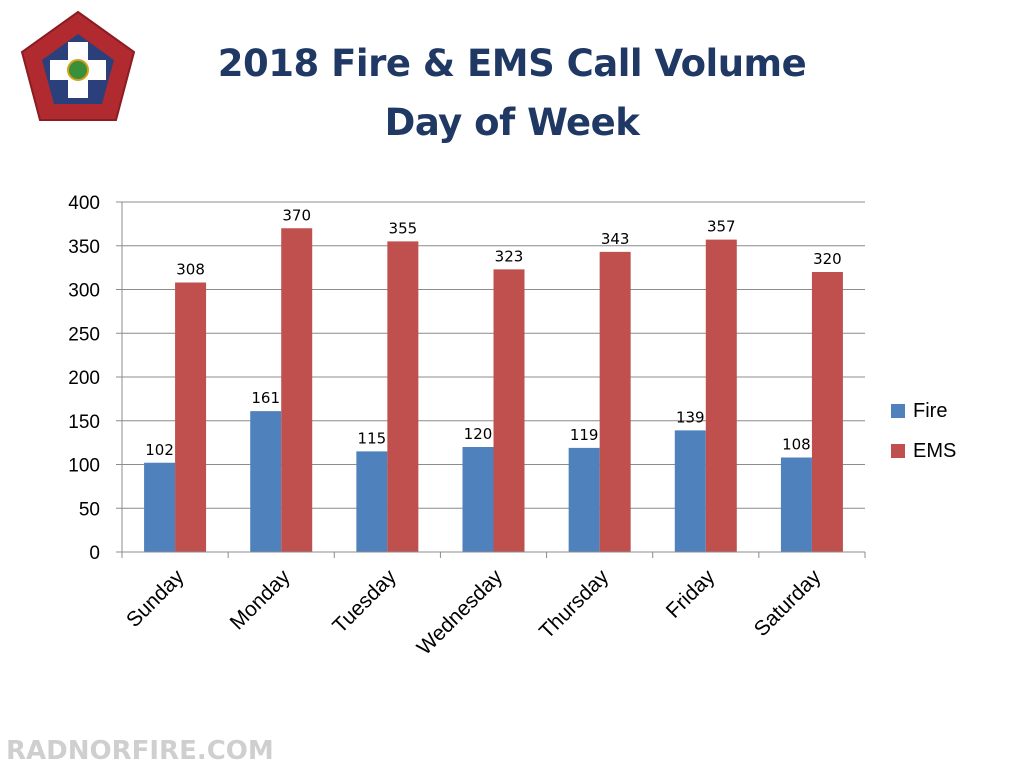 The width and height of the screenshot is (1024, 768). I want to click on fire-data-label: 115, so click(372, 438).